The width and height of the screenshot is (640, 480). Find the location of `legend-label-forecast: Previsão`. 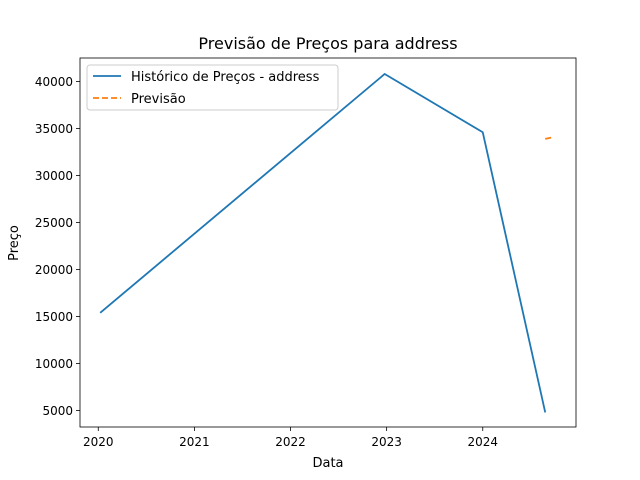

legend-label-forecast: Previsão is located at coordinates (158, 99).